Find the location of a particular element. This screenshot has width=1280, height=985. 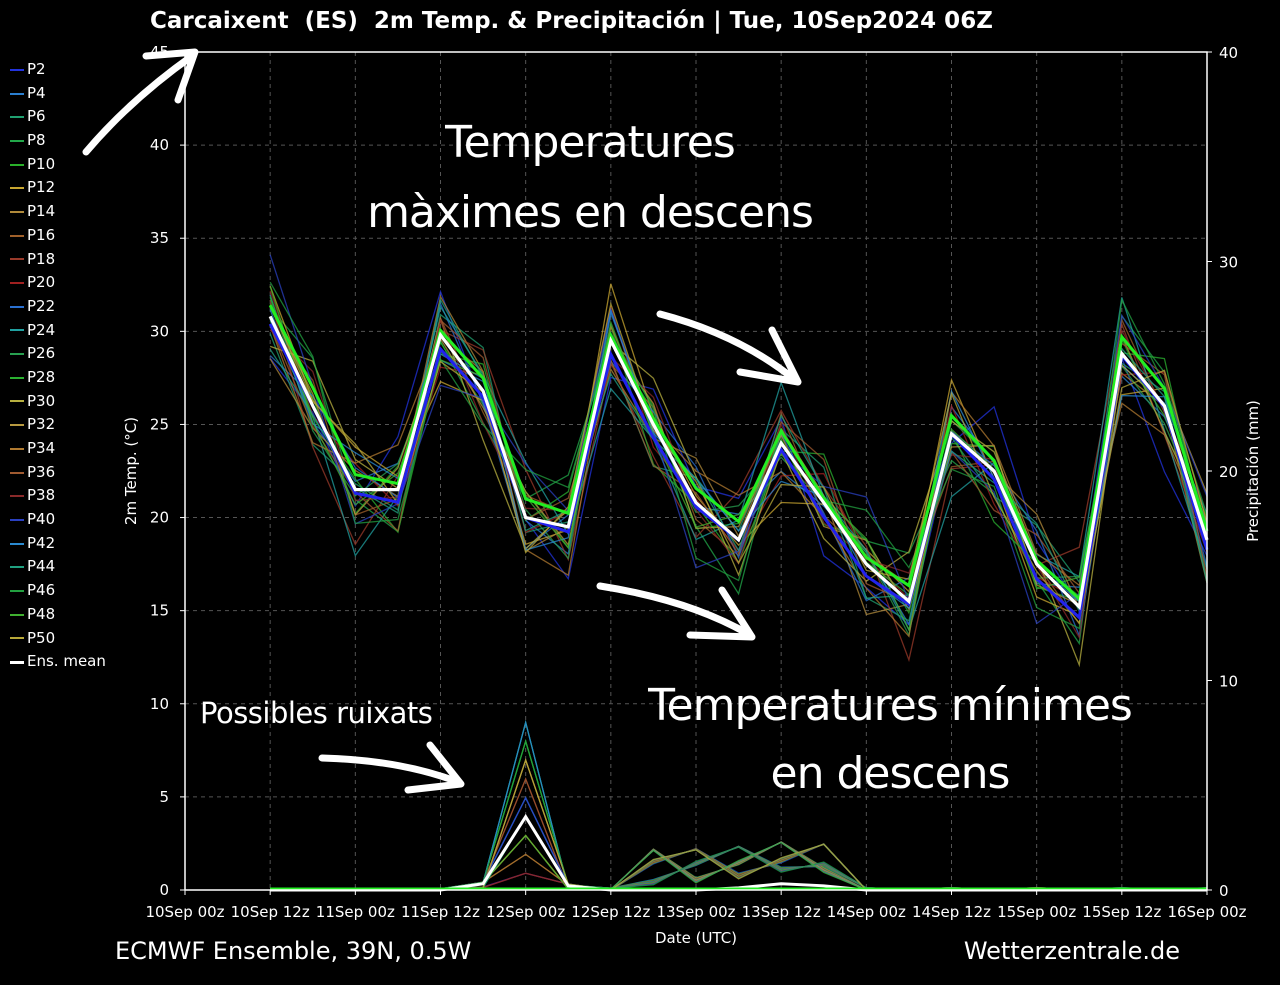

legend-label: P24 is located at coordinates (41, 329).